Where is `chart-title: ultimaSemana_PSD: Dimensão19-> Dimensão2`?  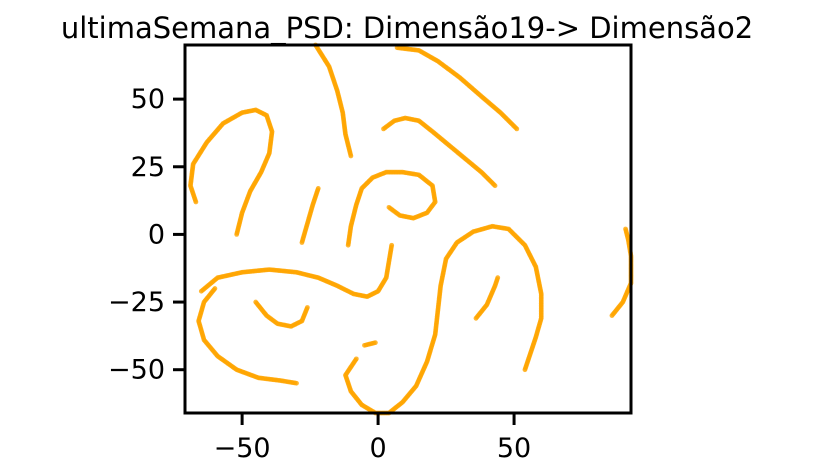
chart-title: ultimaSemana_PSD: Dimensão19-> Dimensão2 is located at coordinates (407, 28).